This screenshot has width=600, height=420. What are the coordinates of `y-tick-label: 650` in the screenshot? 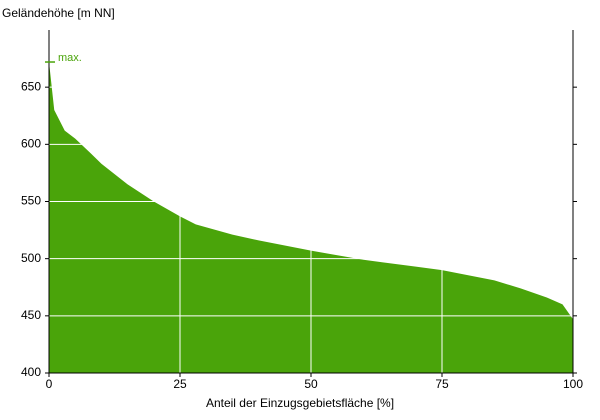 It's located at (31, 86).